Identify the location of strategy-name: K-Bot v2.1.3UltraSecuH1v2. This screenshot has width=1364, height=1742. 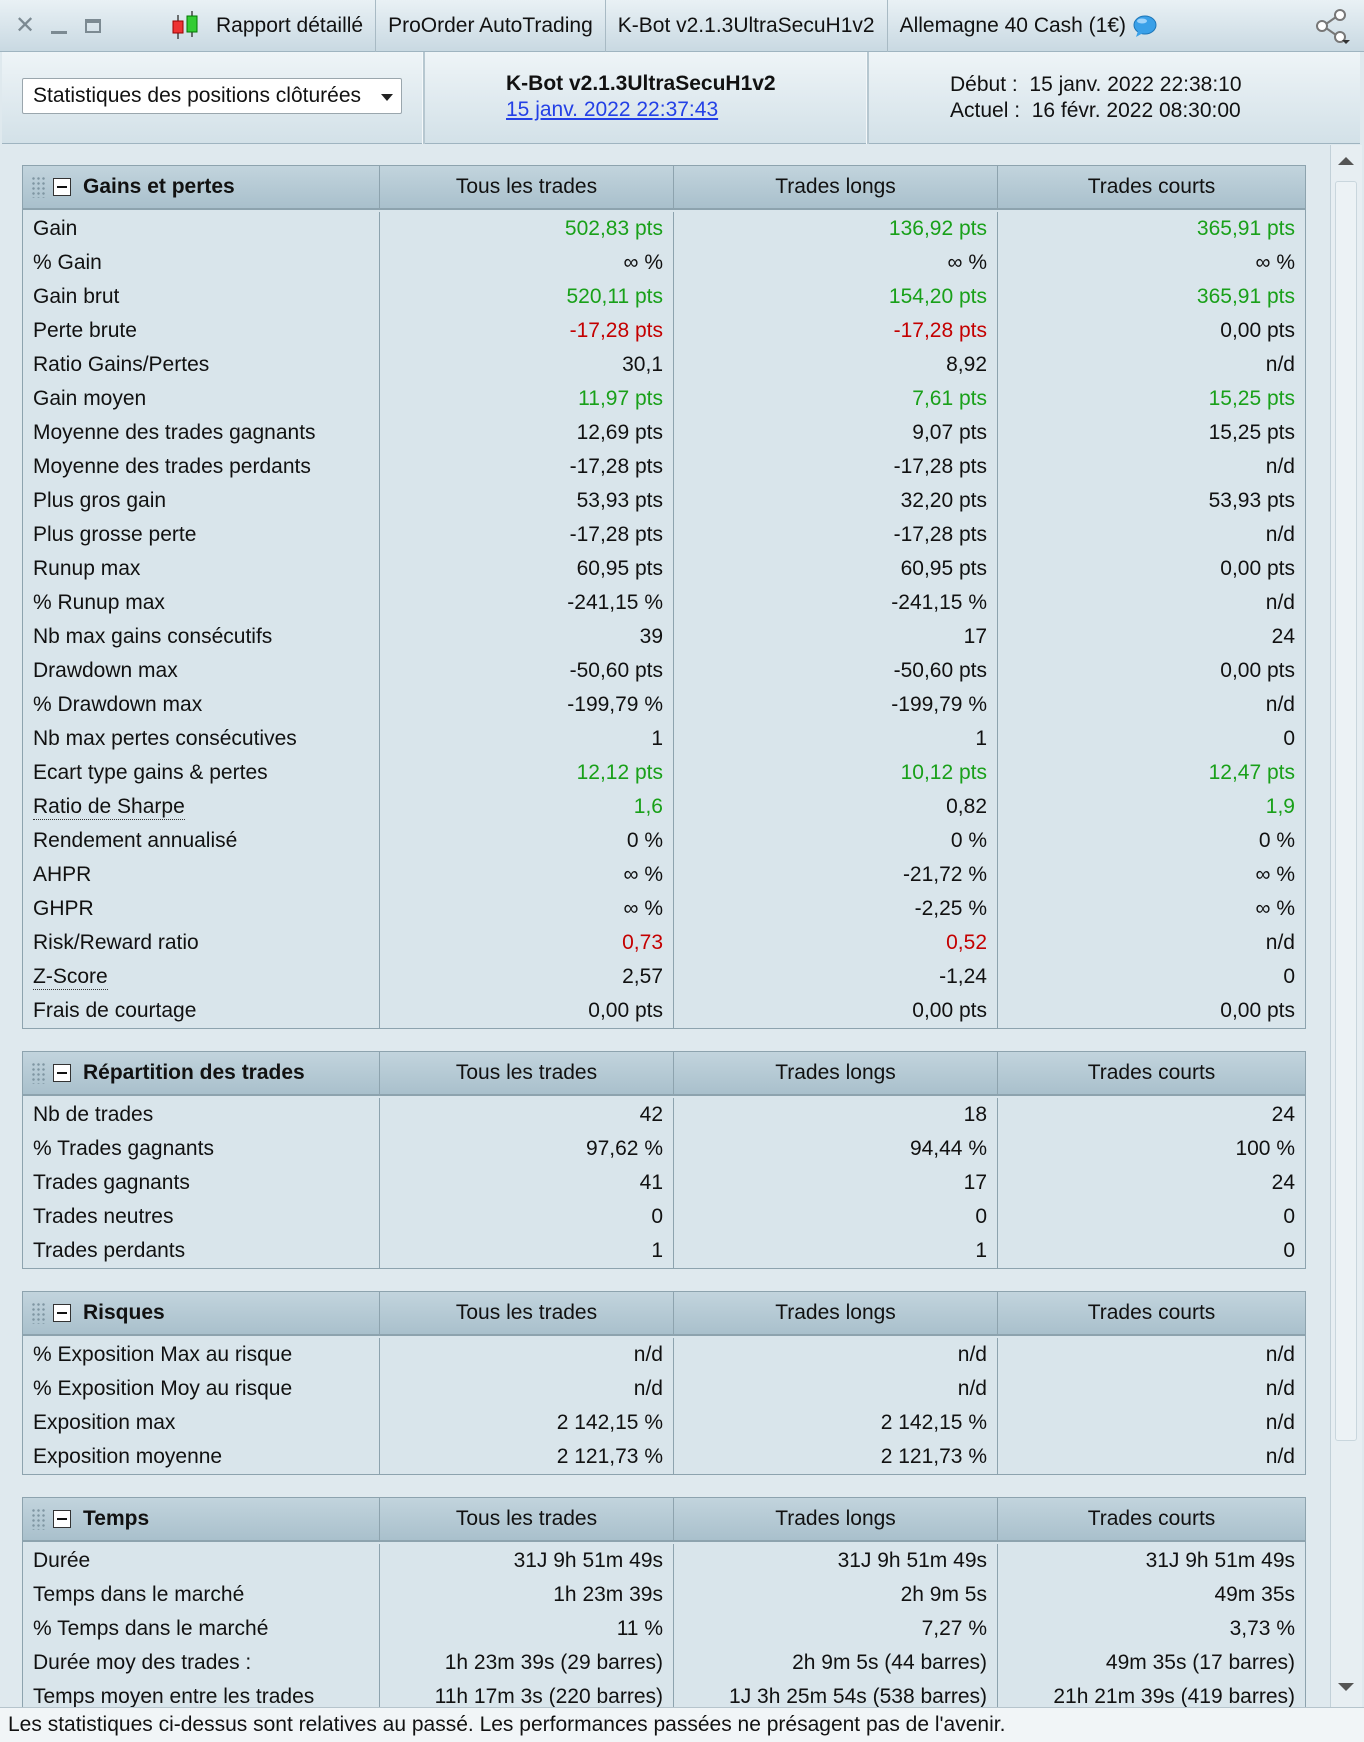
(641, 83).